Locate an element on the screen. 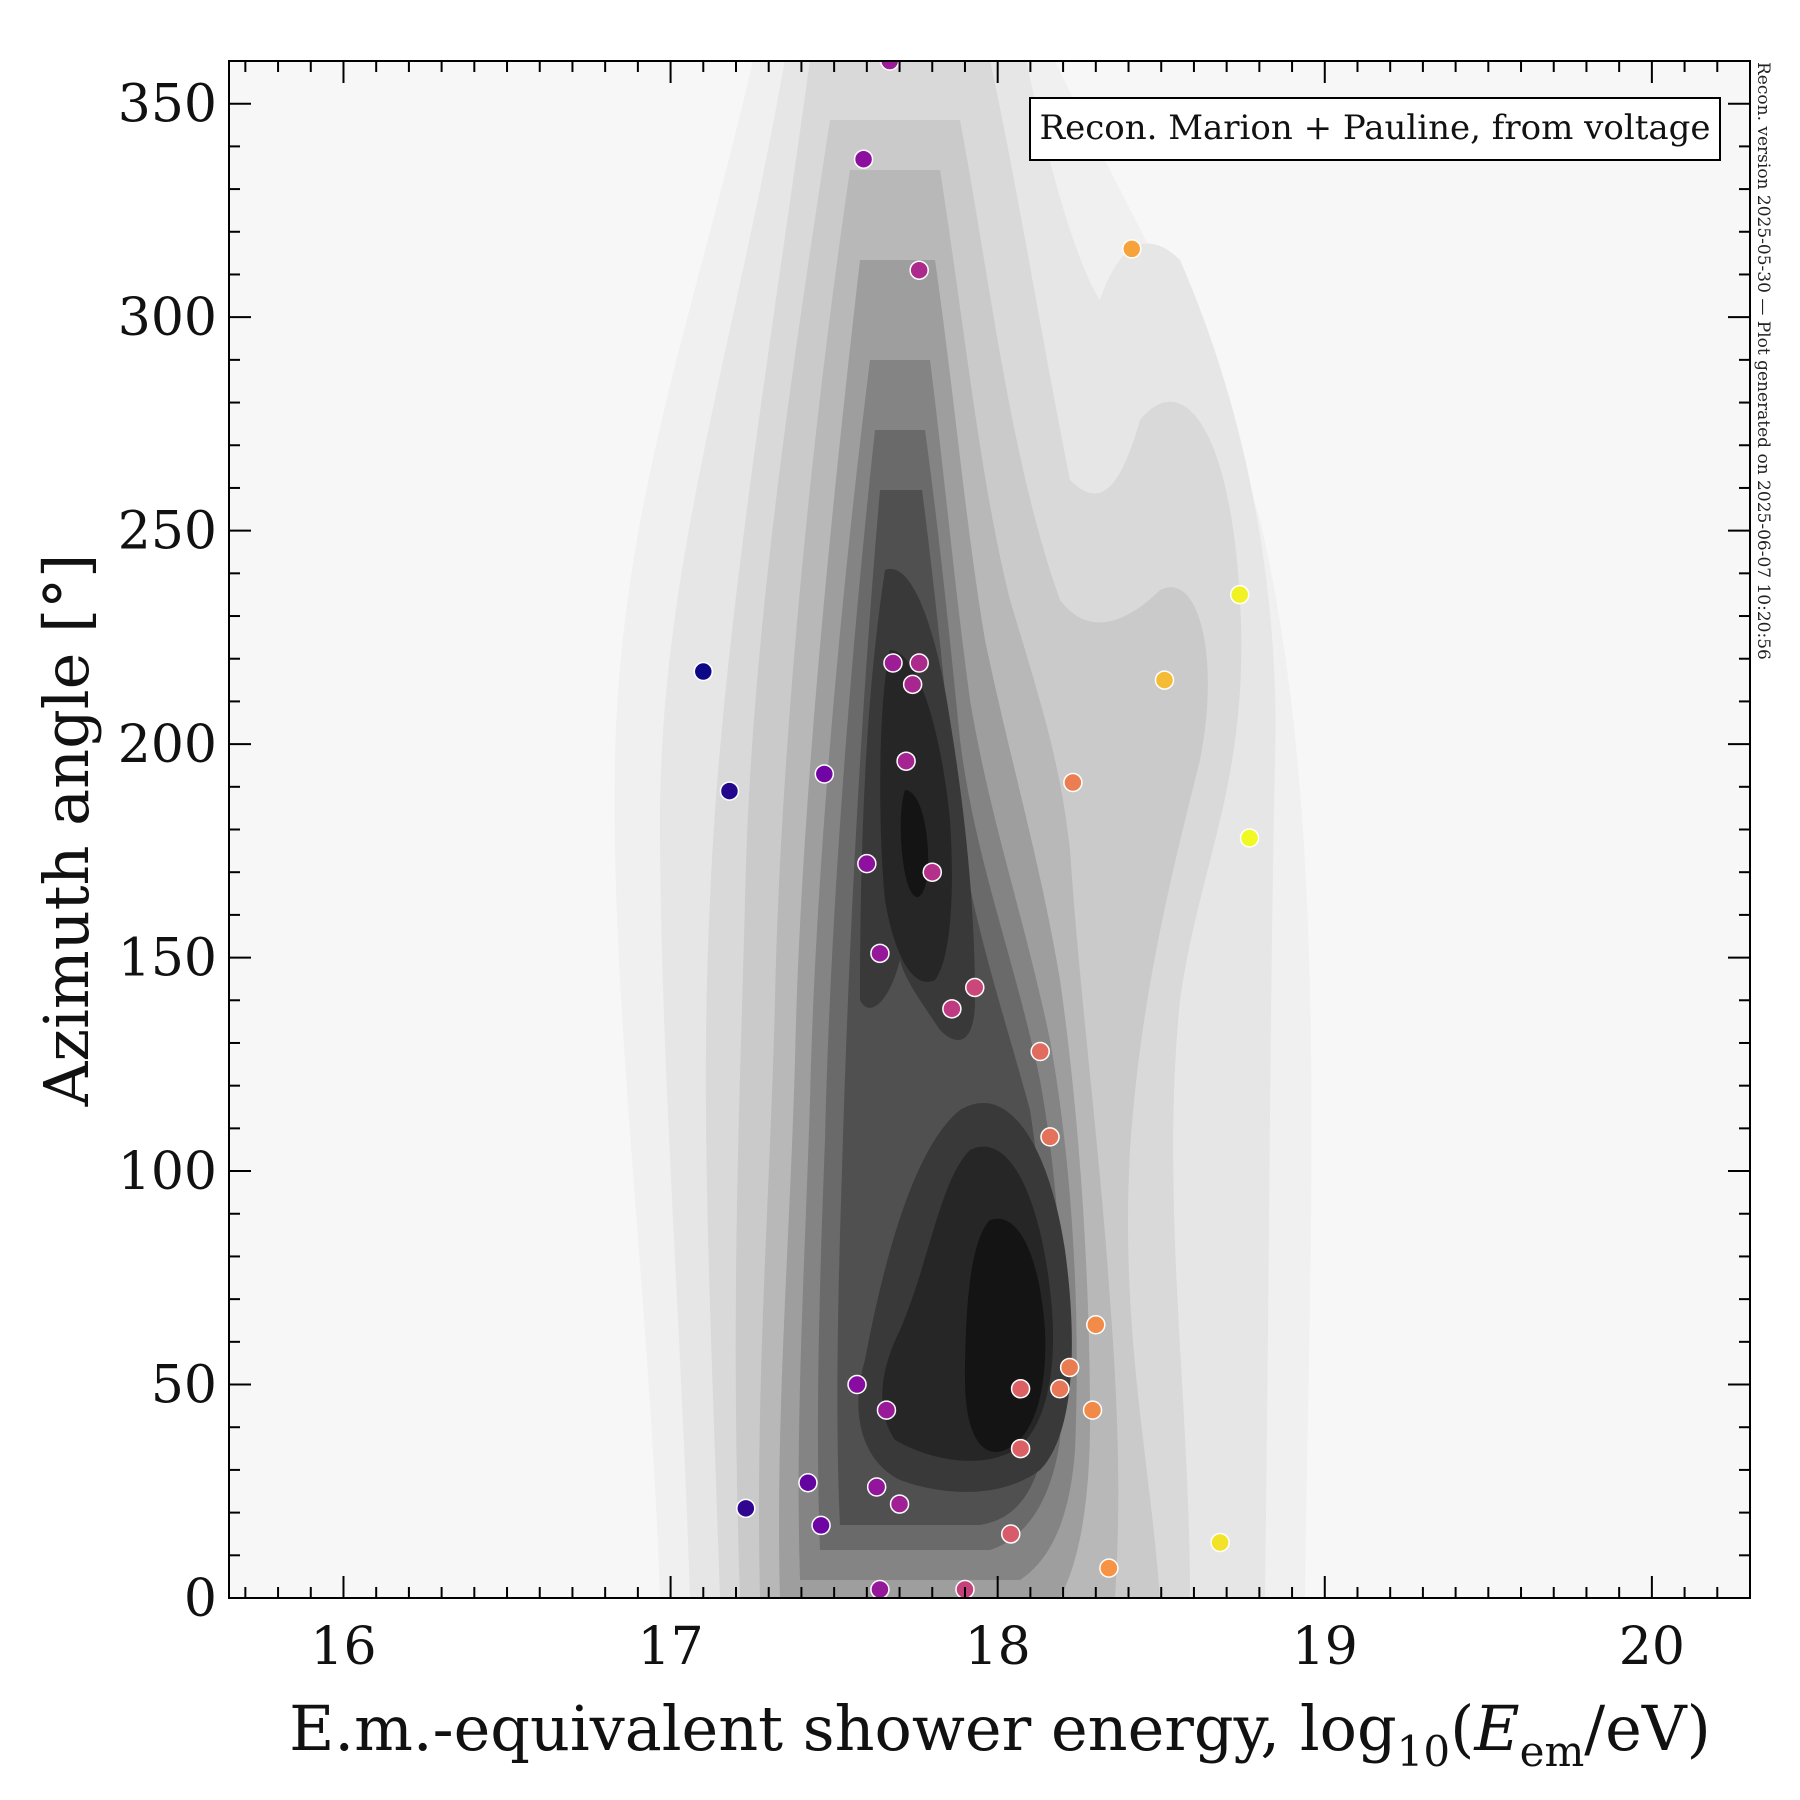 This screenshot has height=1800, width=1800. x-tick-labels: 16 17 18 19 20 is located at coordinates (997, 1647).